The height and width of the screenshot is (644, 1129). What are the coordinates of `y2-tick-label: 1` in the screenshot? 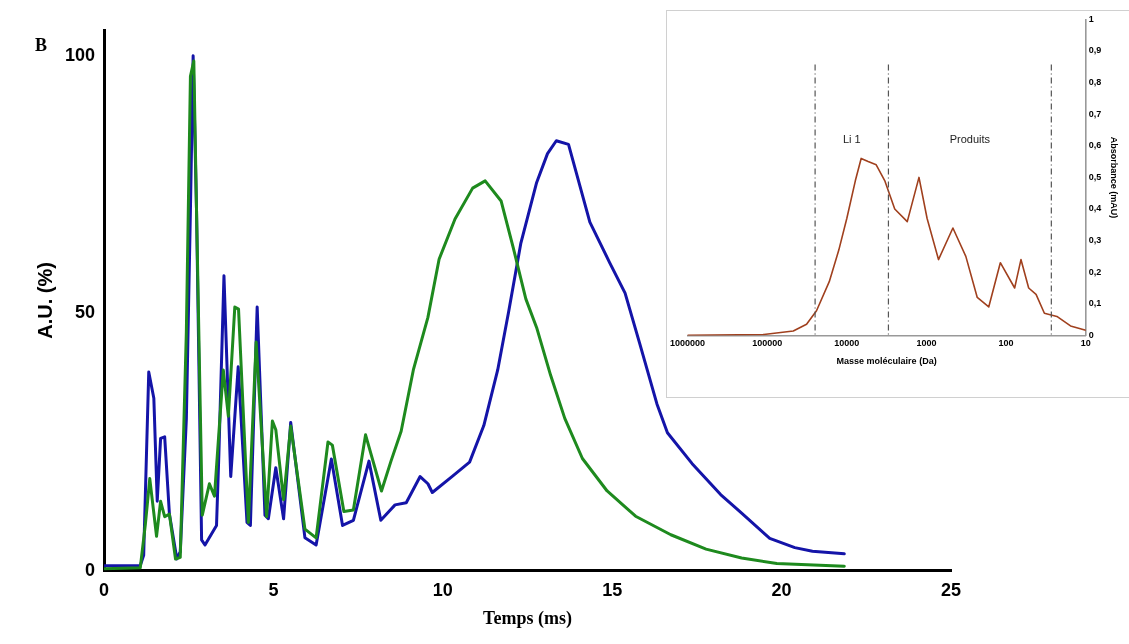 It's located at (1091, 18).